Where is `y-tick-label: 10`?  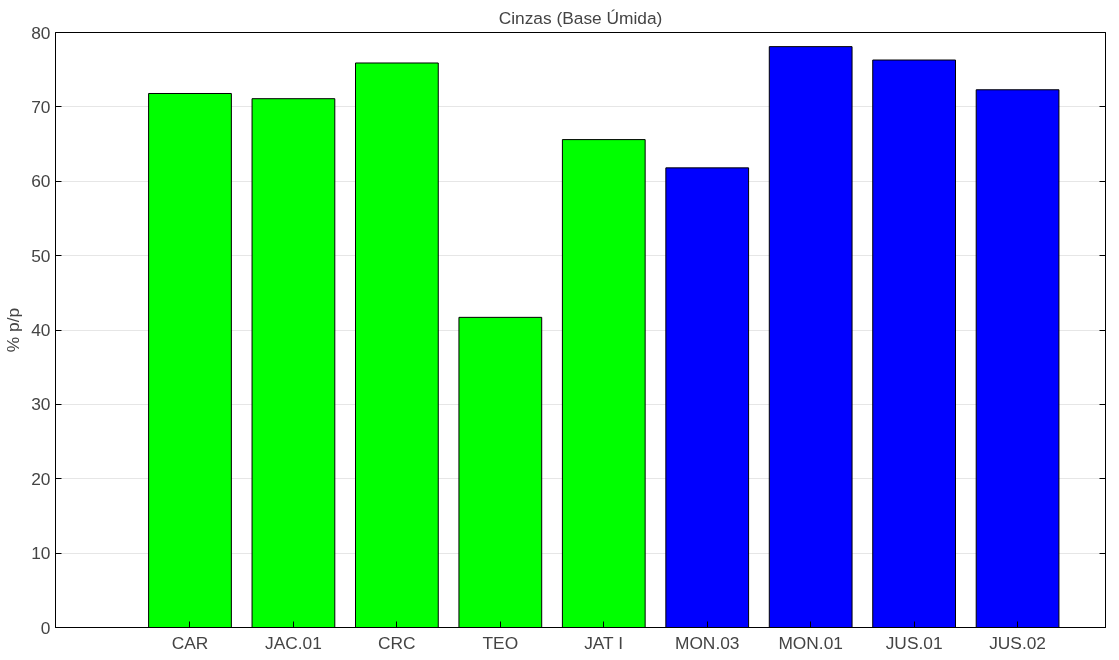
y-tick-label: 10 is located at coordinates (41, 553).